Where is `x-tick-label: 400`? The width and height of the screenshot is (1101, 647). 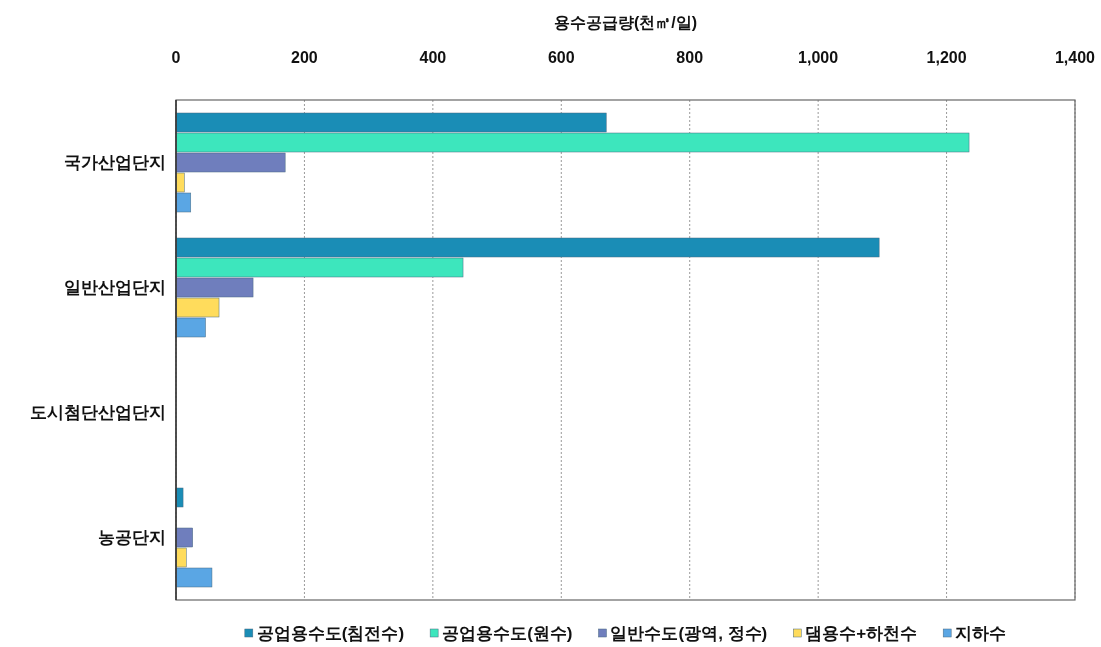
x-tick-label: 400 is located at coordinates (433, 57).